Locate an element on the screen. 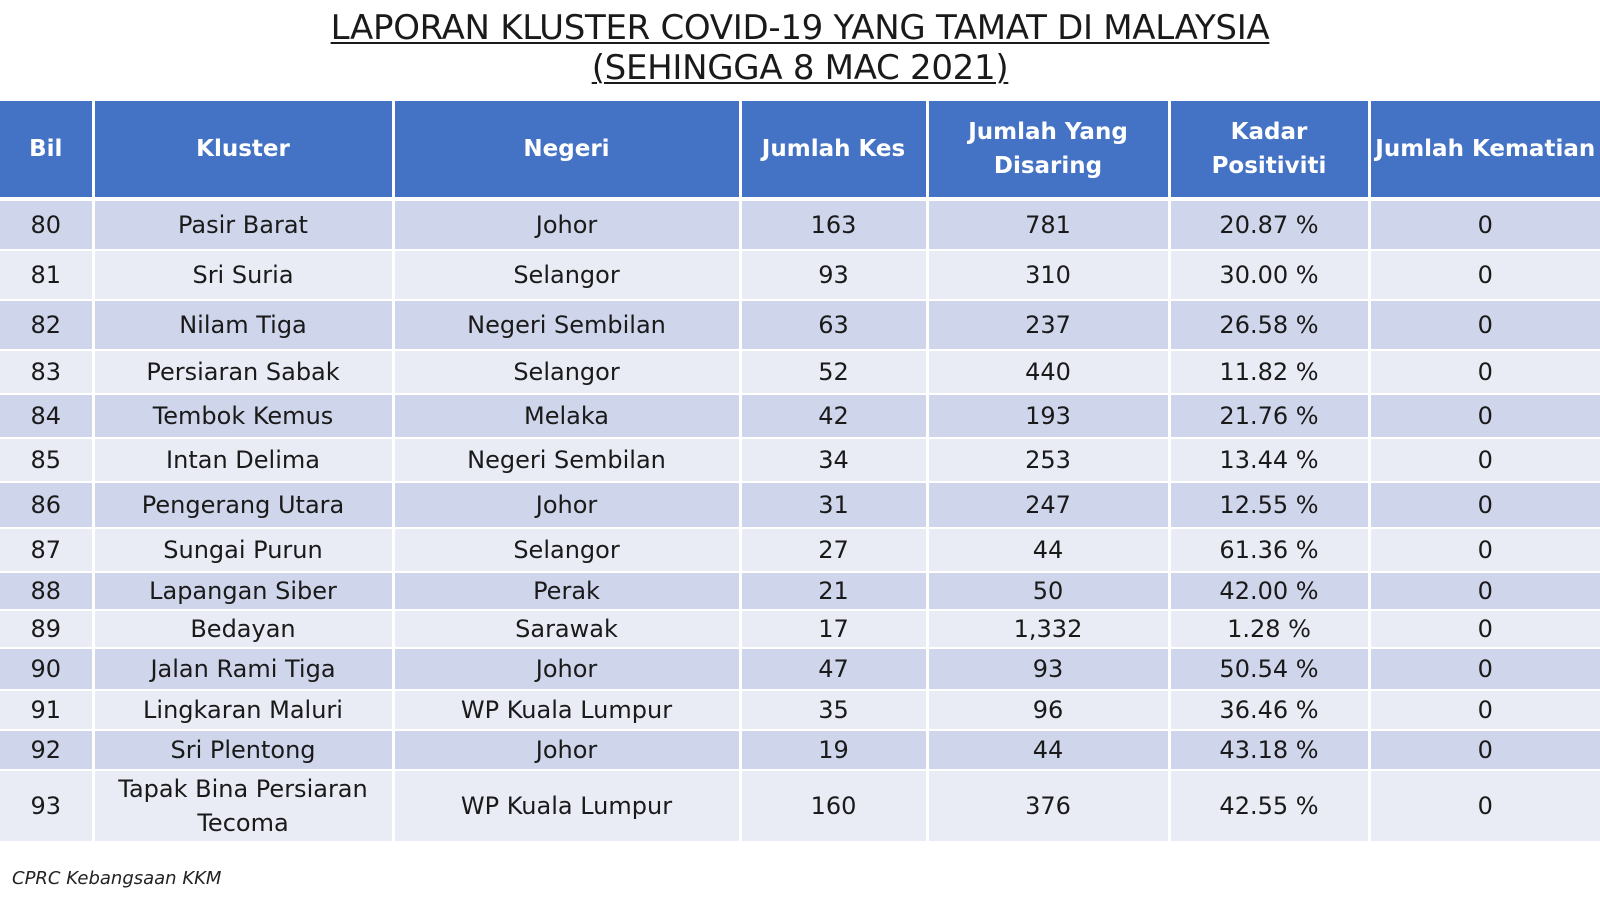 This screenshot has width=1600, height=908. table-row: 86 Pengerang Utara Johor 31 247 12.55 % 0 is located at coordinates (800, 505).